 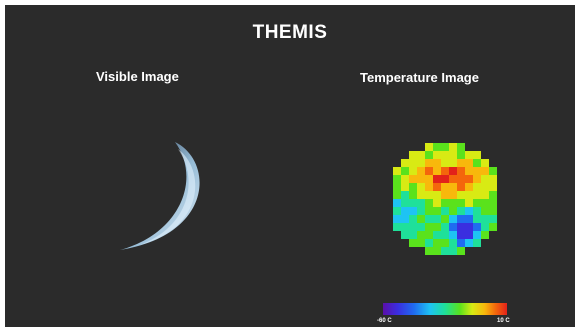 What do you see at coordinates (160, 196) in the screenshot?
I see `visible-crescent-image` at bounding box center [160, 196].